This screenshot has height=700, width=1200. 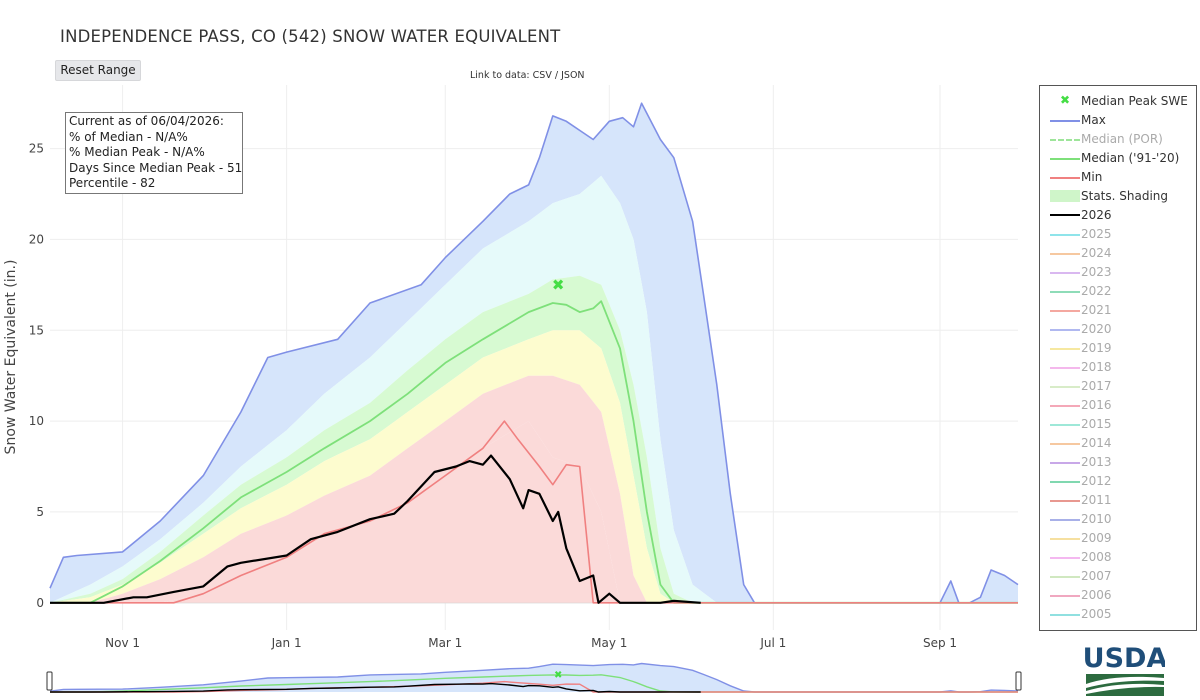 What do you see at coordinates (1118, 462) in the screenshot?
I see `legend-item-2013: 2013` at bounding box center [1118, 462].